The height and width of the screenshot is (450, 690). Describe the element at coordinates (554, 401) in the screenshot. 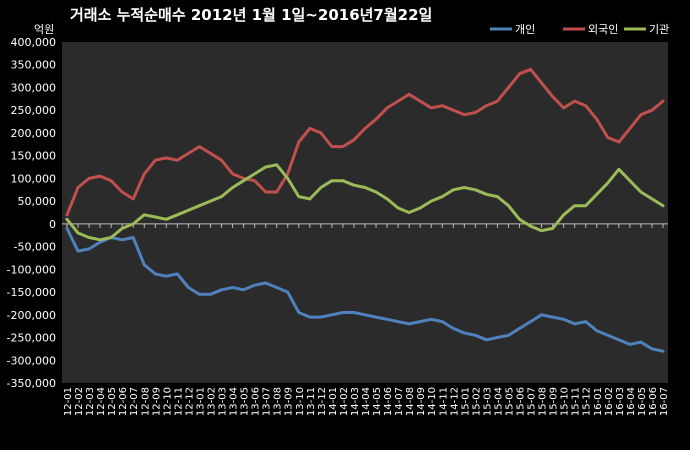

I see `x-tick-label: 15-09` at that location.